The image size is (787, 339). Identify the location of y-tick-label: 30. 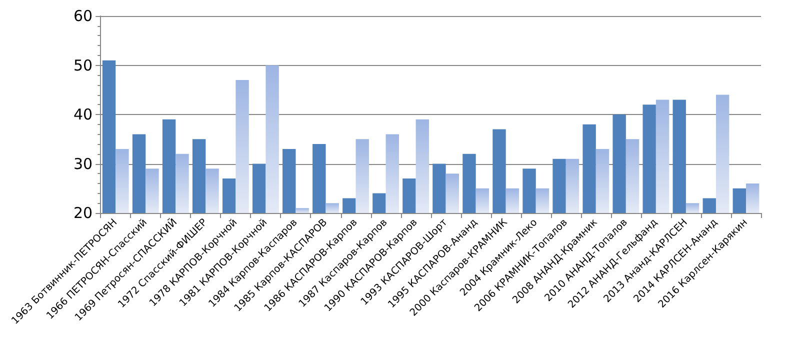
(83, 163).